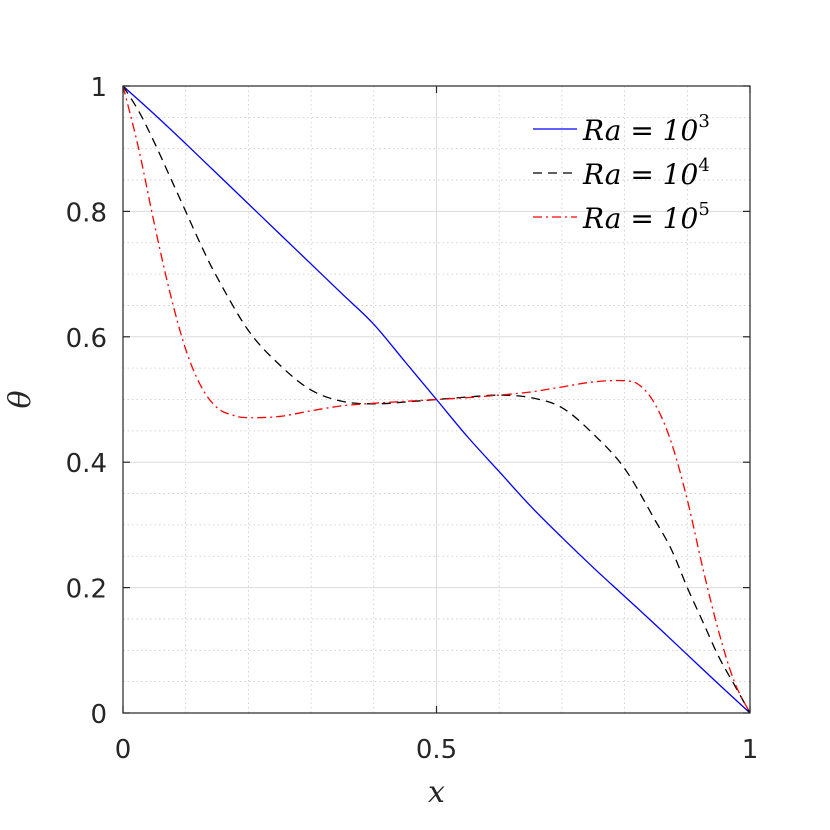 The height and width of the screenshot is (830, 830). What do you see at coordinates (20, 399) in the screenshot?
I see `y-axis-label: θ` at bounding box center [20, 399].